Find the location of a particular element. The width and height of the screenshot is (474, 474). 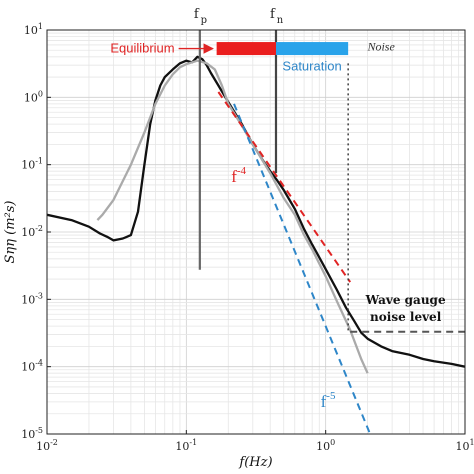

x-tick-label: 10⁰ is located at coordinates (325, 445).